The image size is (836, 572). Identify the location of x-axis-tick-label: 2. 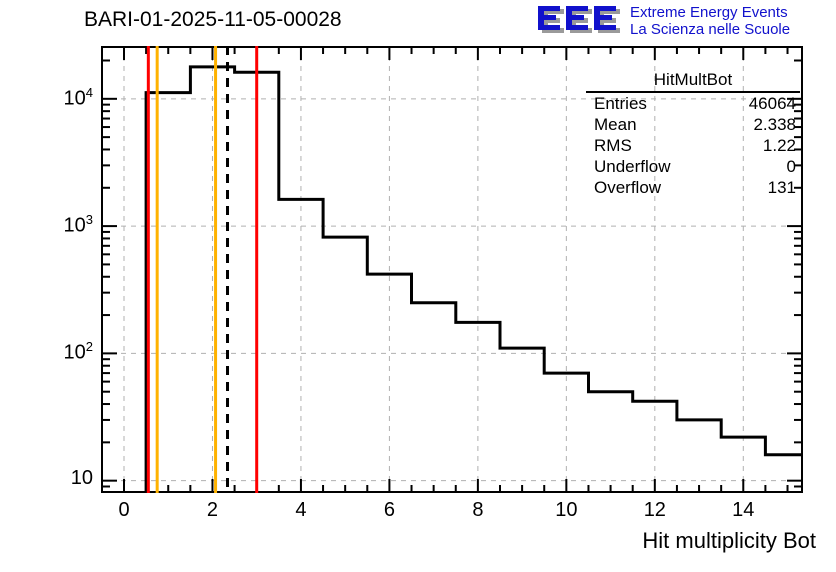
(212, 510).